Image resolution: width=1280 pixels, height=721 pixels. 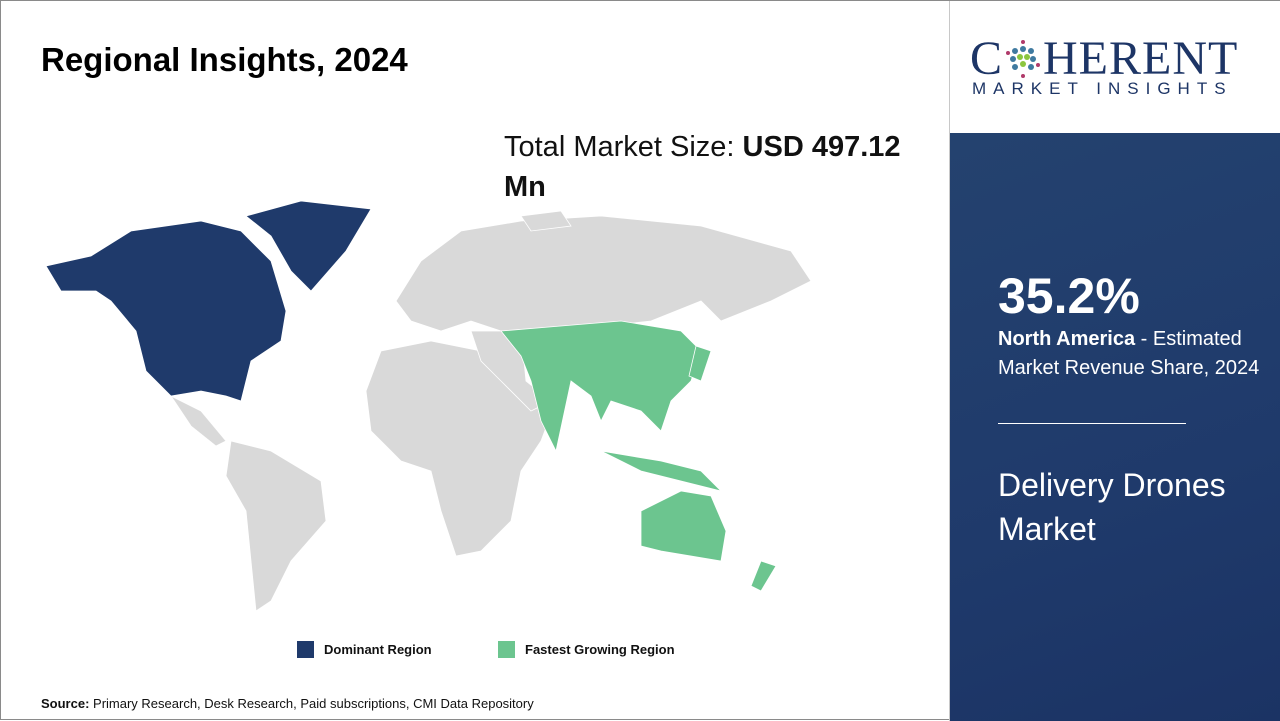 I want to click on map-south-america, so click(x=276, y=526).